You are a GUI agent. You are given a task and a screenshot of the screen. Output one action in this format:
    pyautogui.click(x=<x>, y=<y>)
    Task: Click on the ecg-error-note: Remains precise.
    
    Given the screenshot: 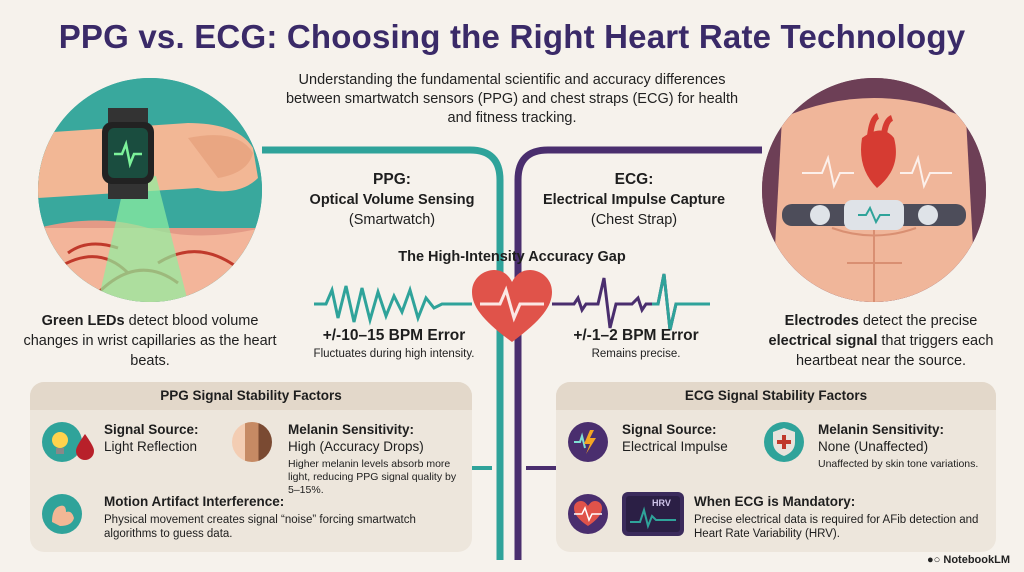 What is the action you would take?
    pyautogui.click(x=636, y=354)
    